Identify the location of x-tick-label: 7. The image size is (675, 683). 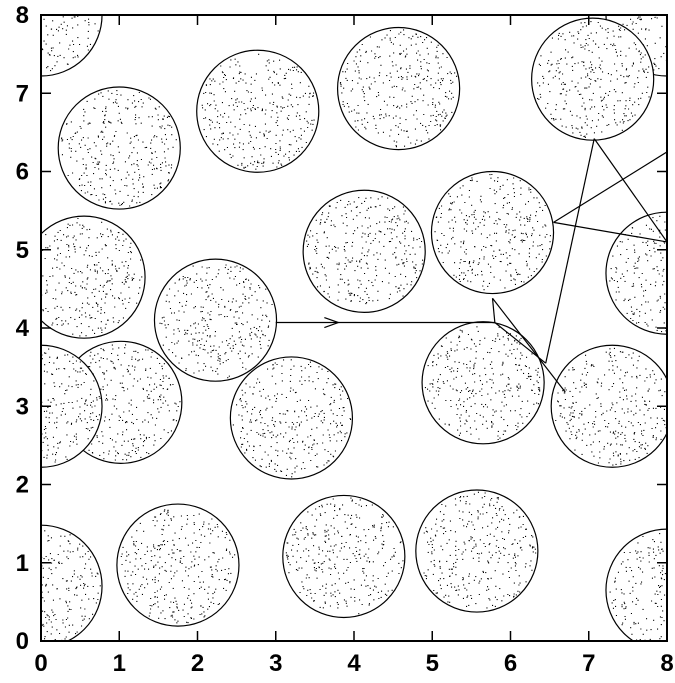
(588, 663).